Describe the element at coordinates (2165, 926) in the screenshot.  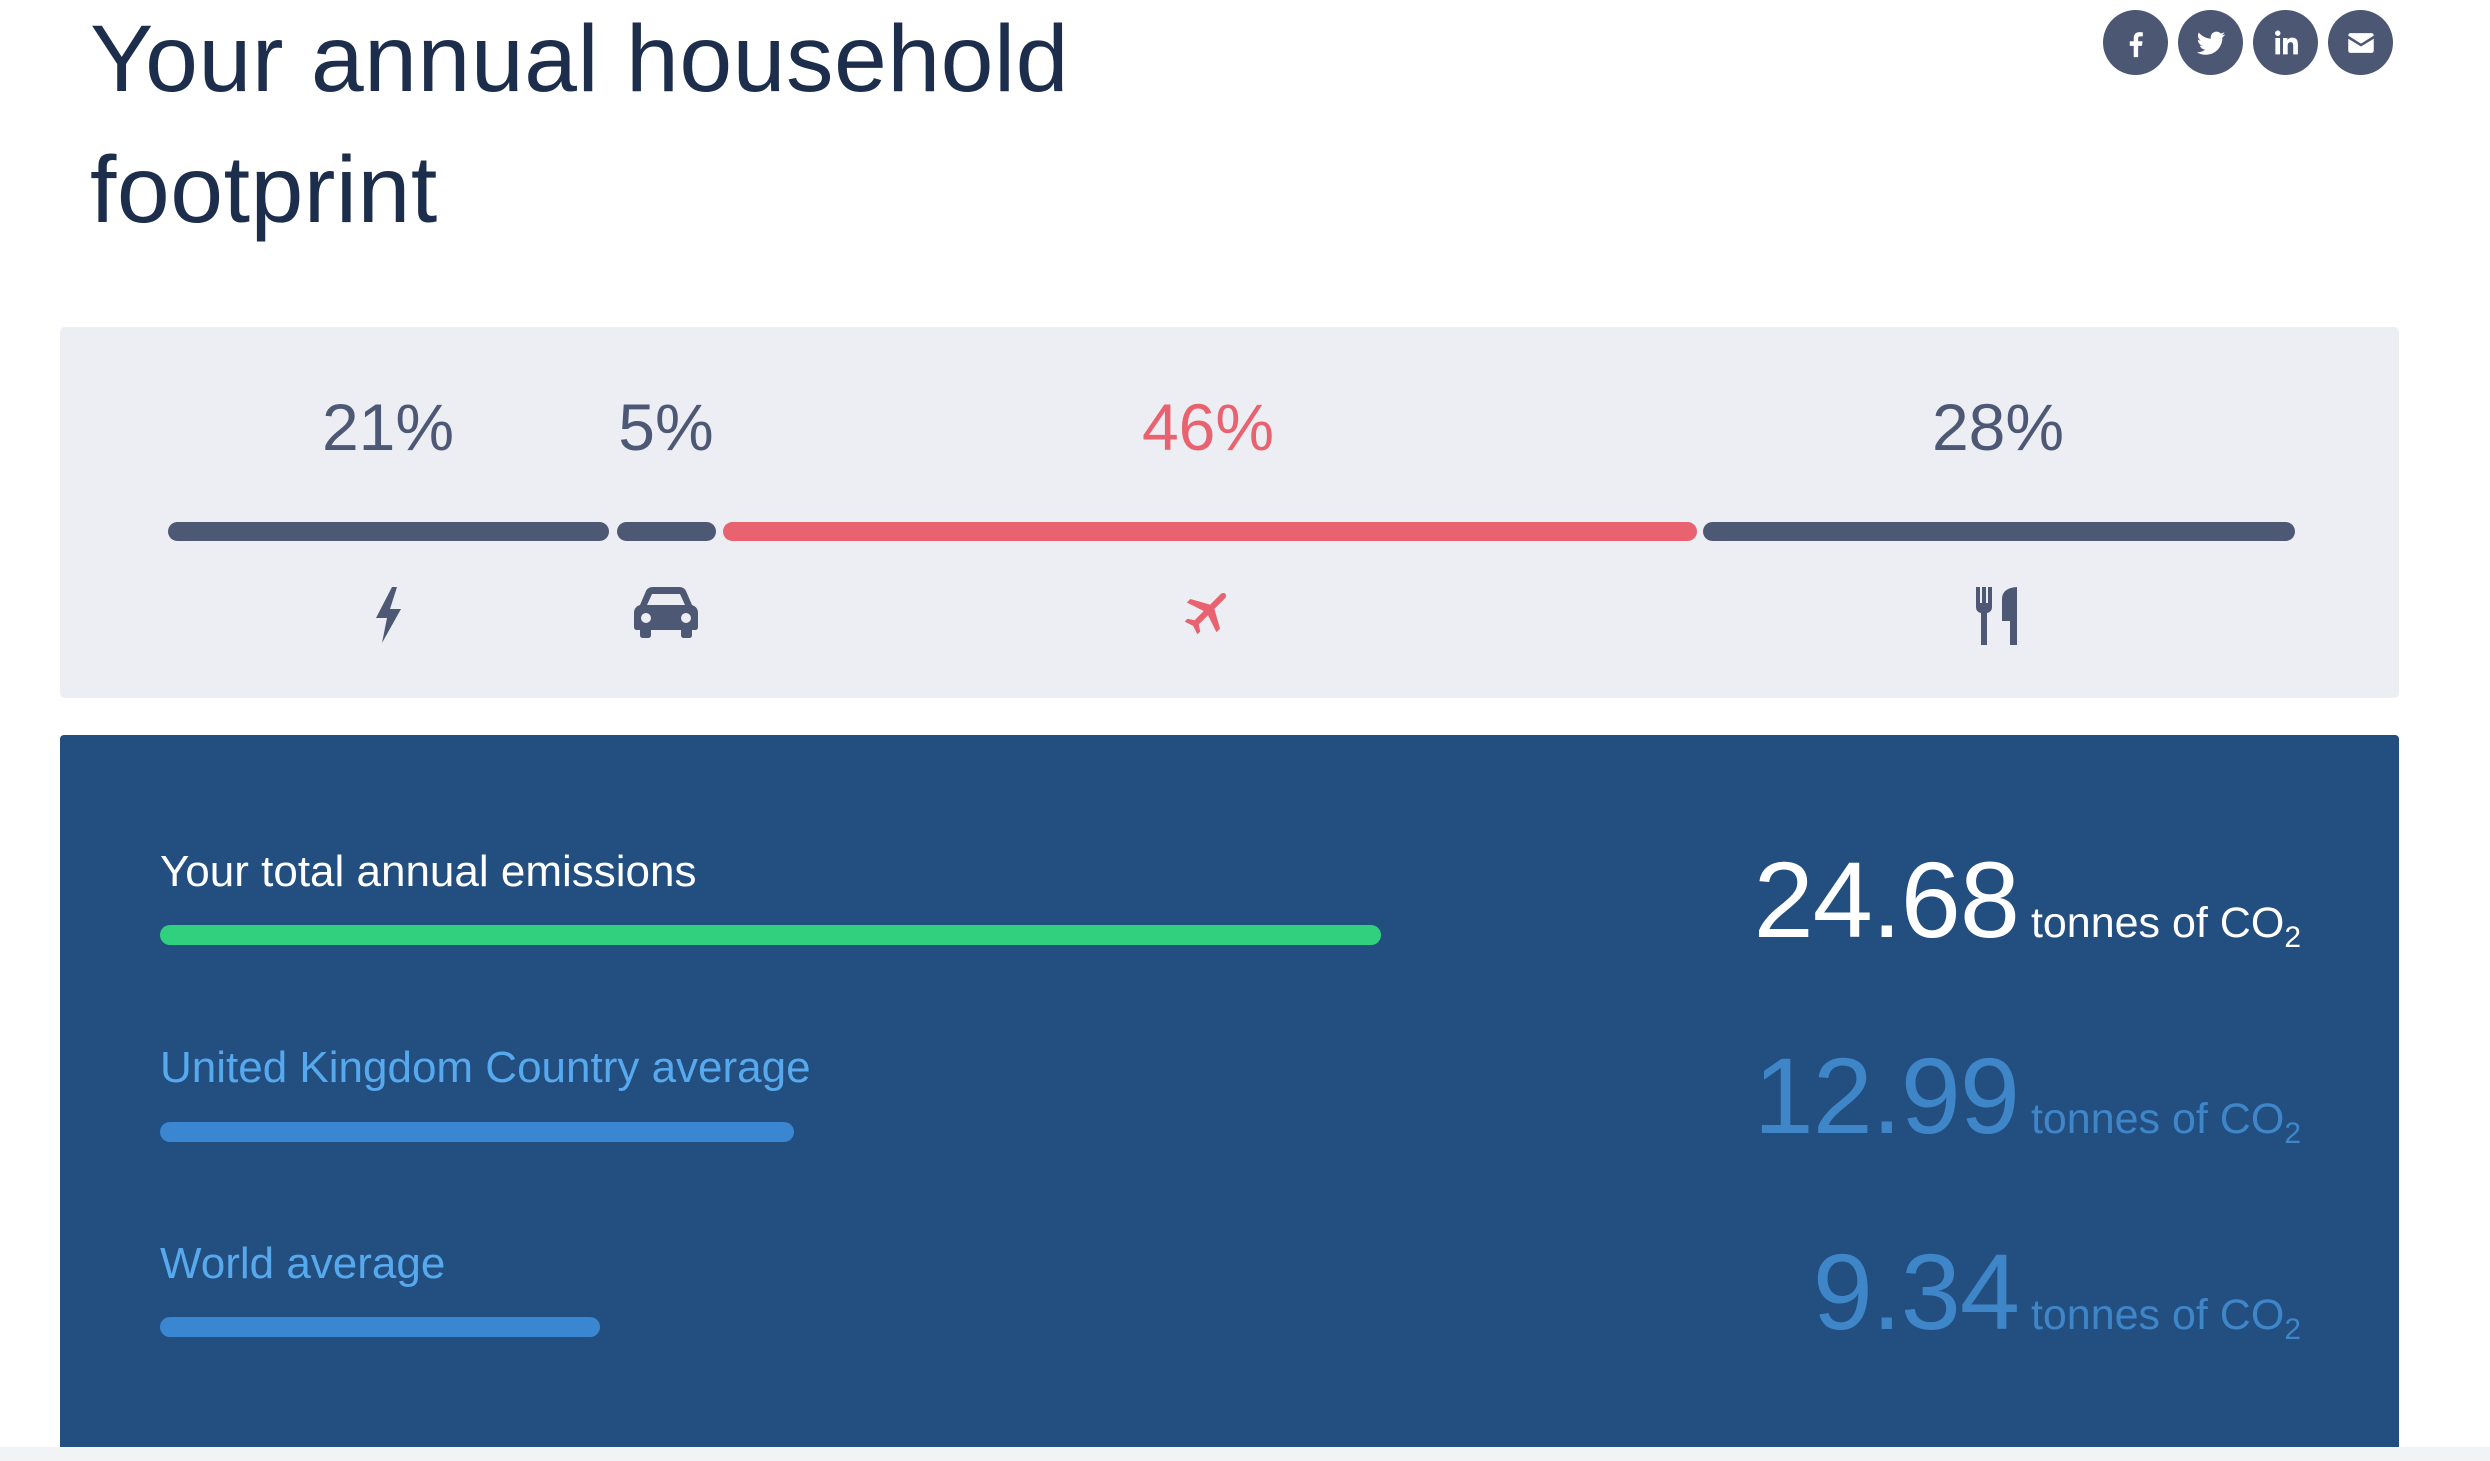
I see `total-emissions-unit: tonnes of CO2` at that location.